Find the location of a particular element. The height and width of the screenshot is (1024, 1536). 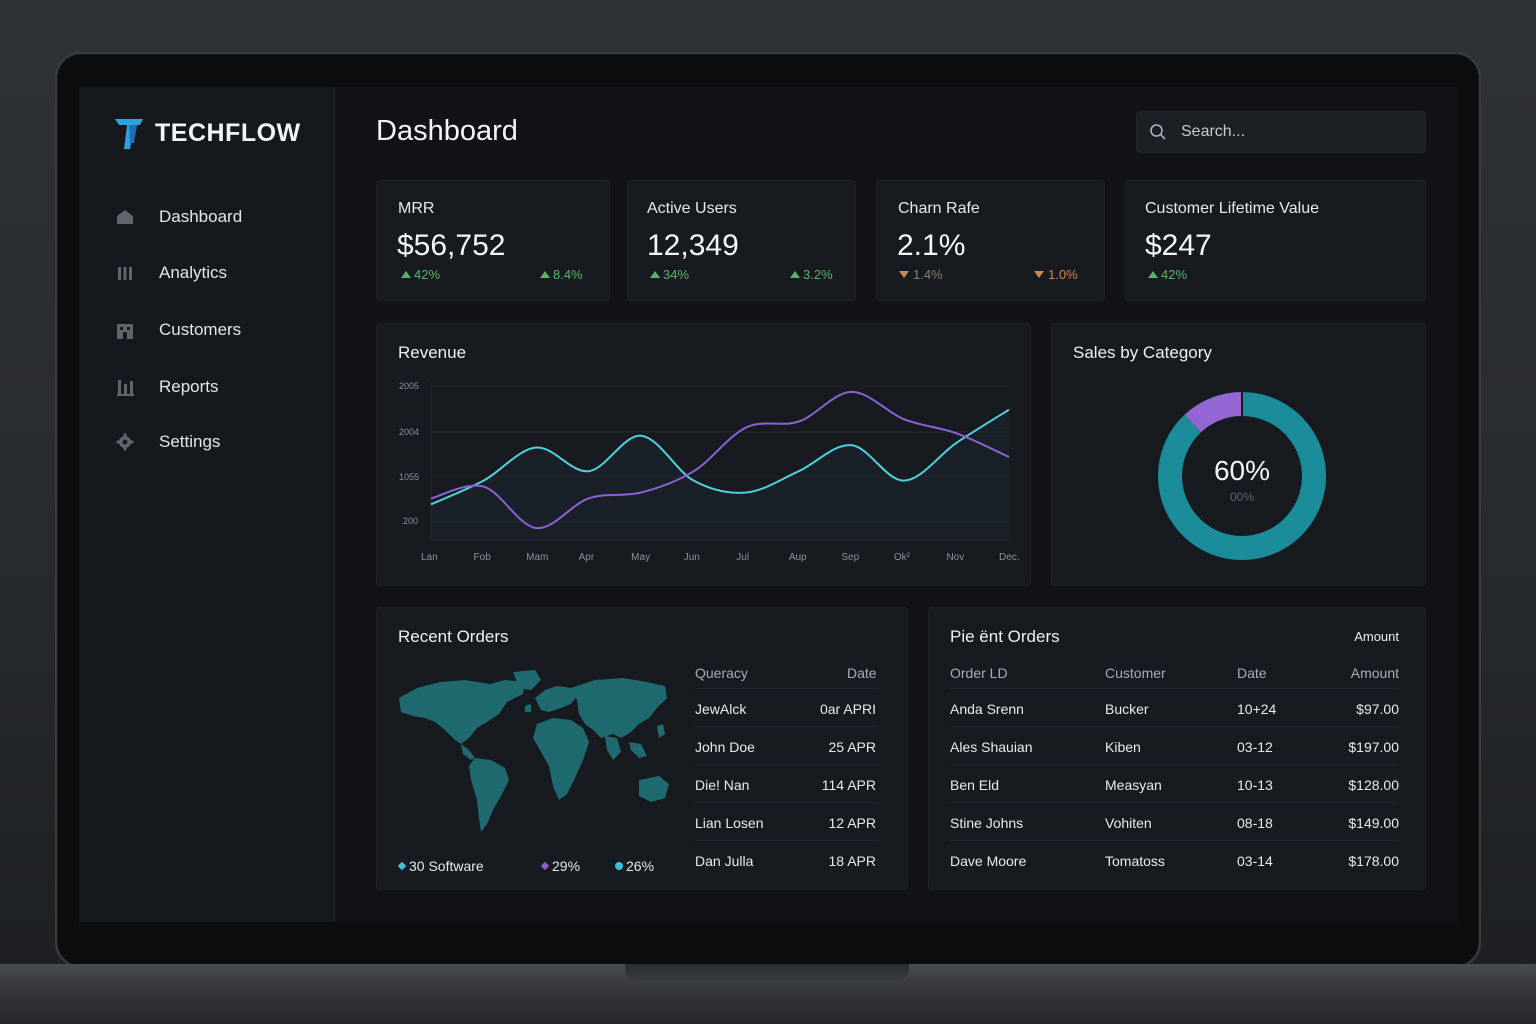

x-tick-label: Apr is located at coordinates (586, 557).